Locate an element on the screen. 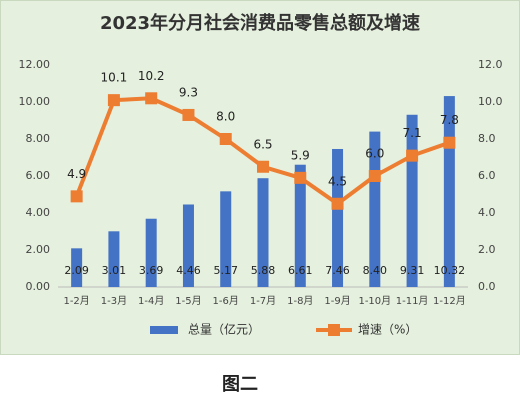 The width and height of the screenshot is (520, 406). line-value-label: 5.9 is located at coordinates (300, 155).